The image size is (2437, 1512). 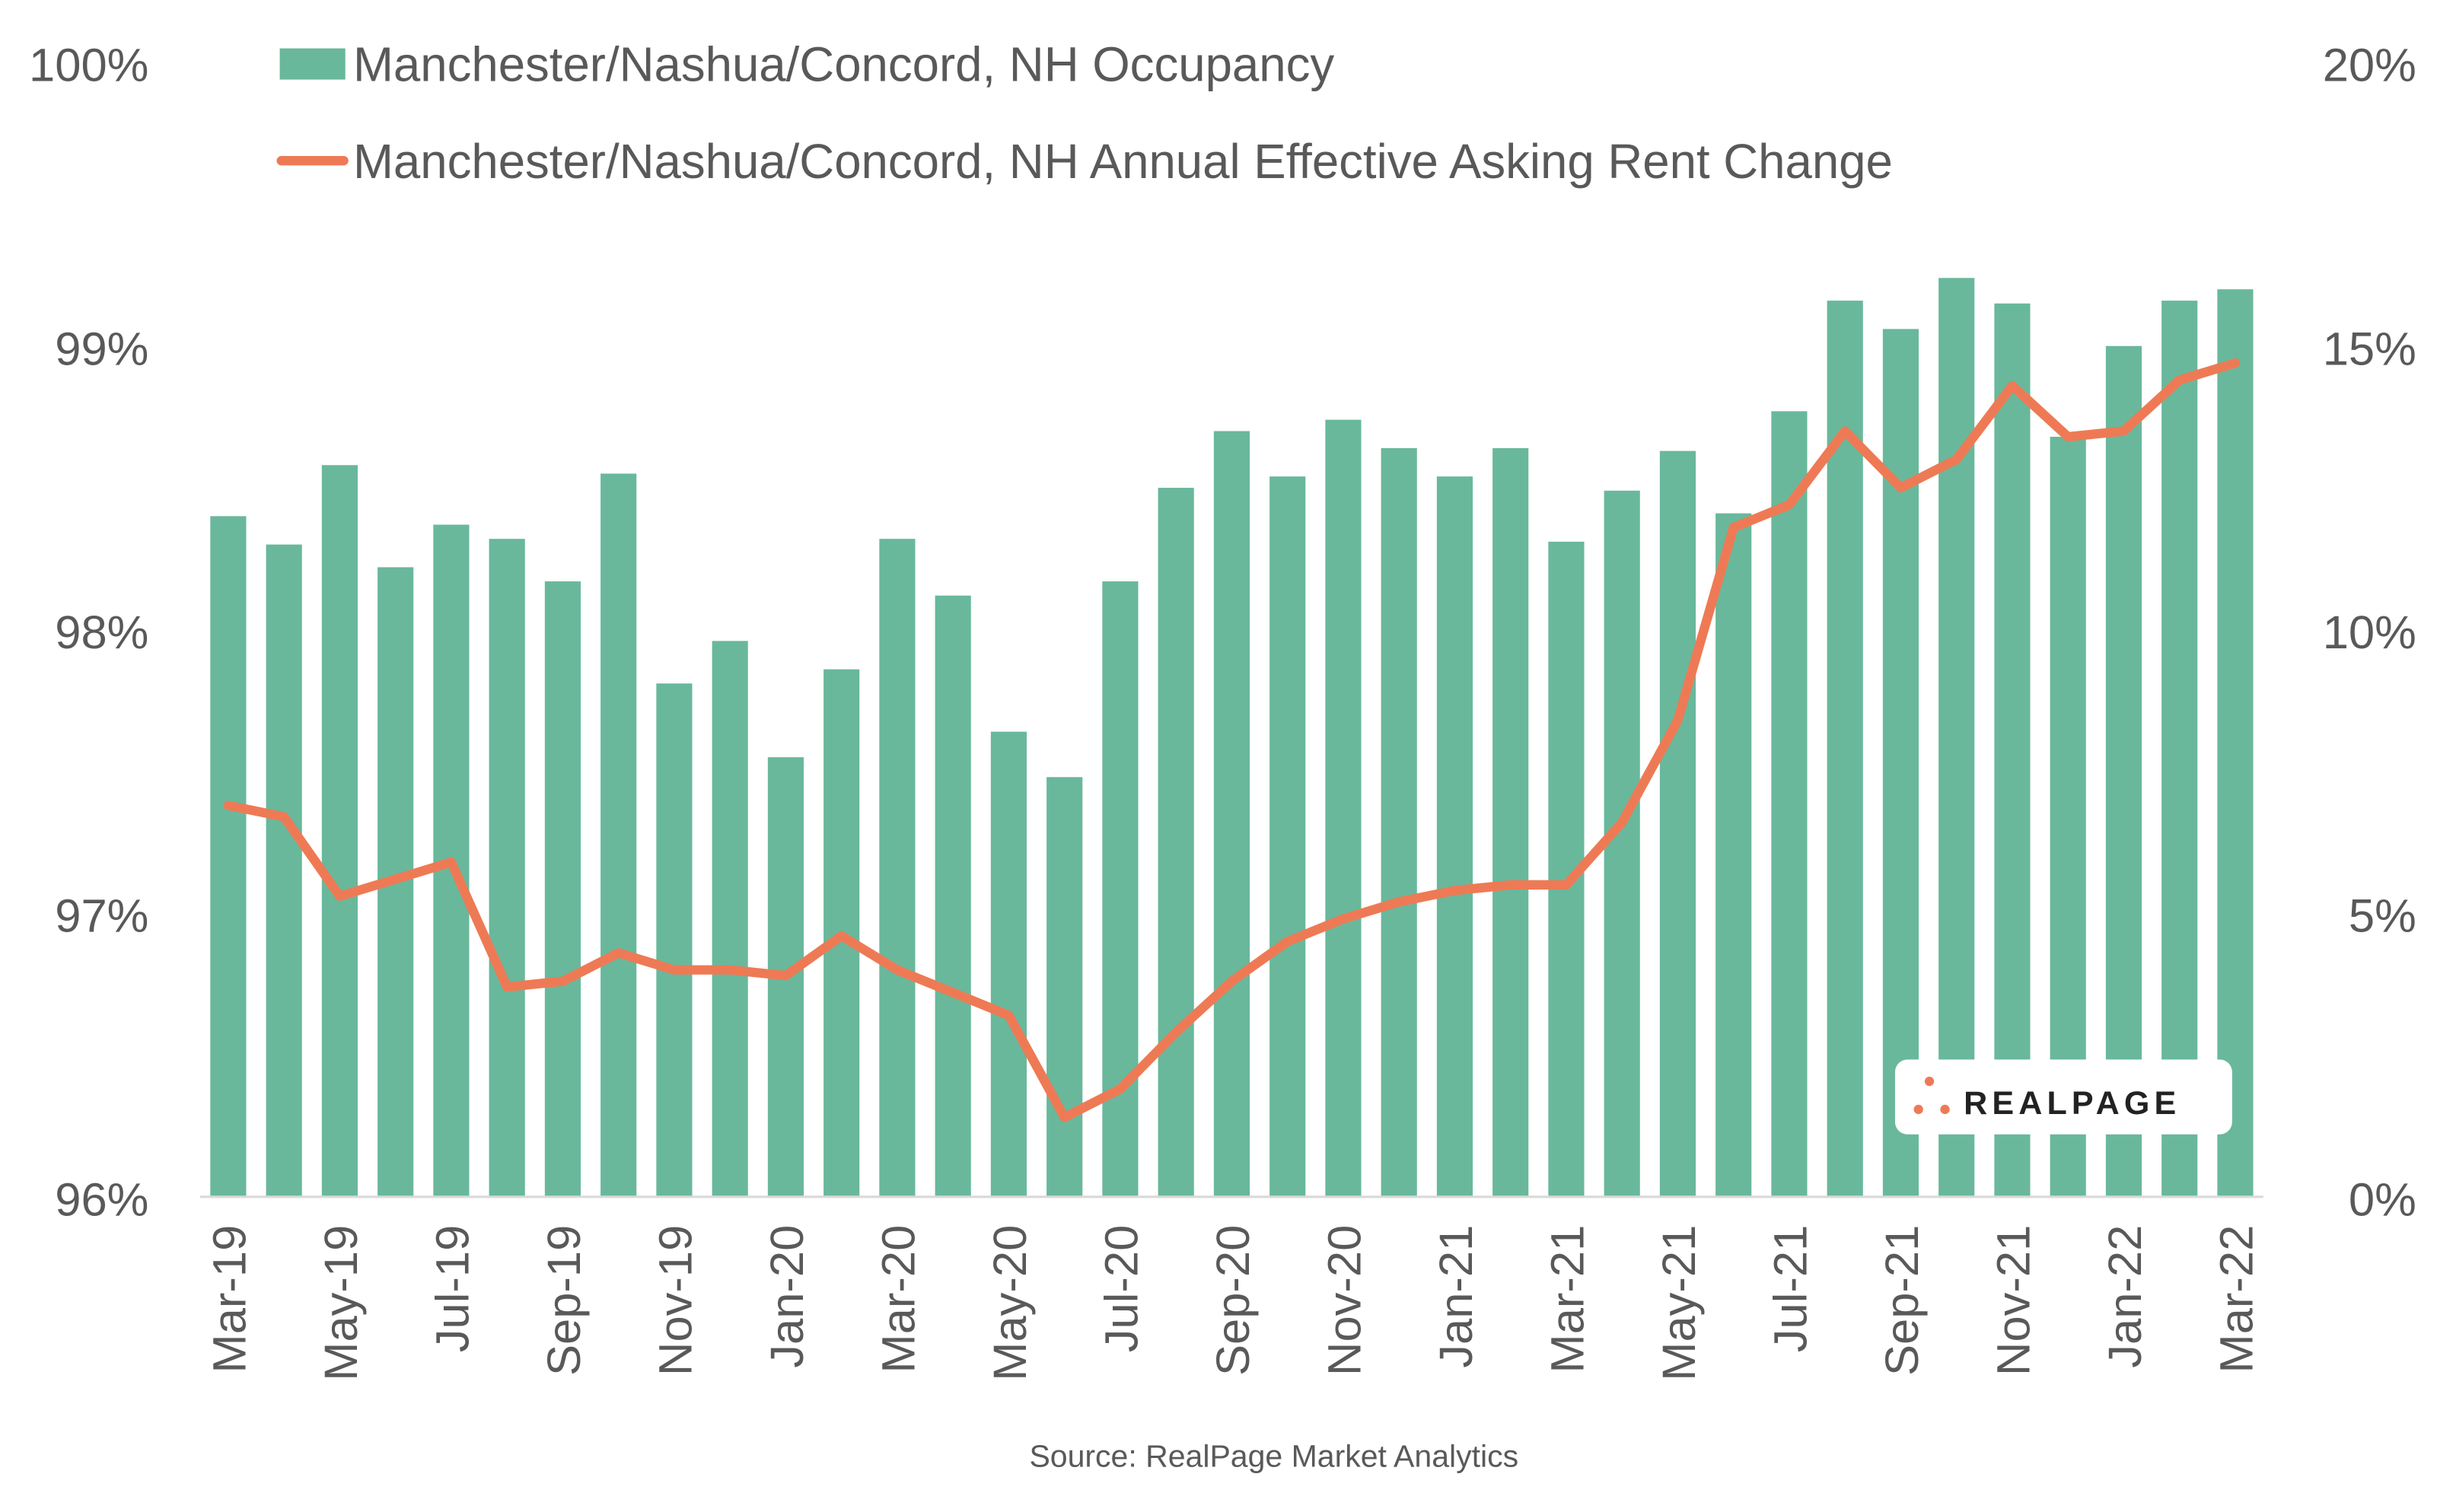 I want to click on y-left-tick: 98%, so click(x=102, y=632).